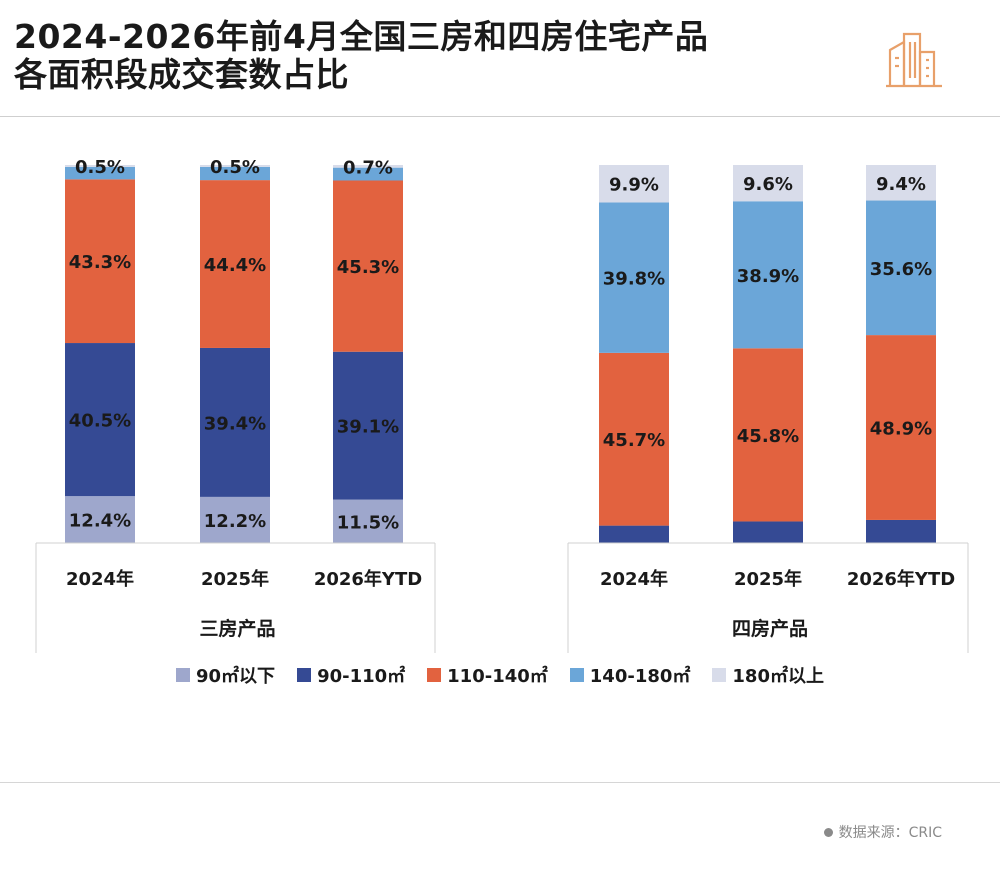 This screenshot has width=1000, height=893. I want to click on data-label-2-3-3: 48.9%, so click(901, 429).